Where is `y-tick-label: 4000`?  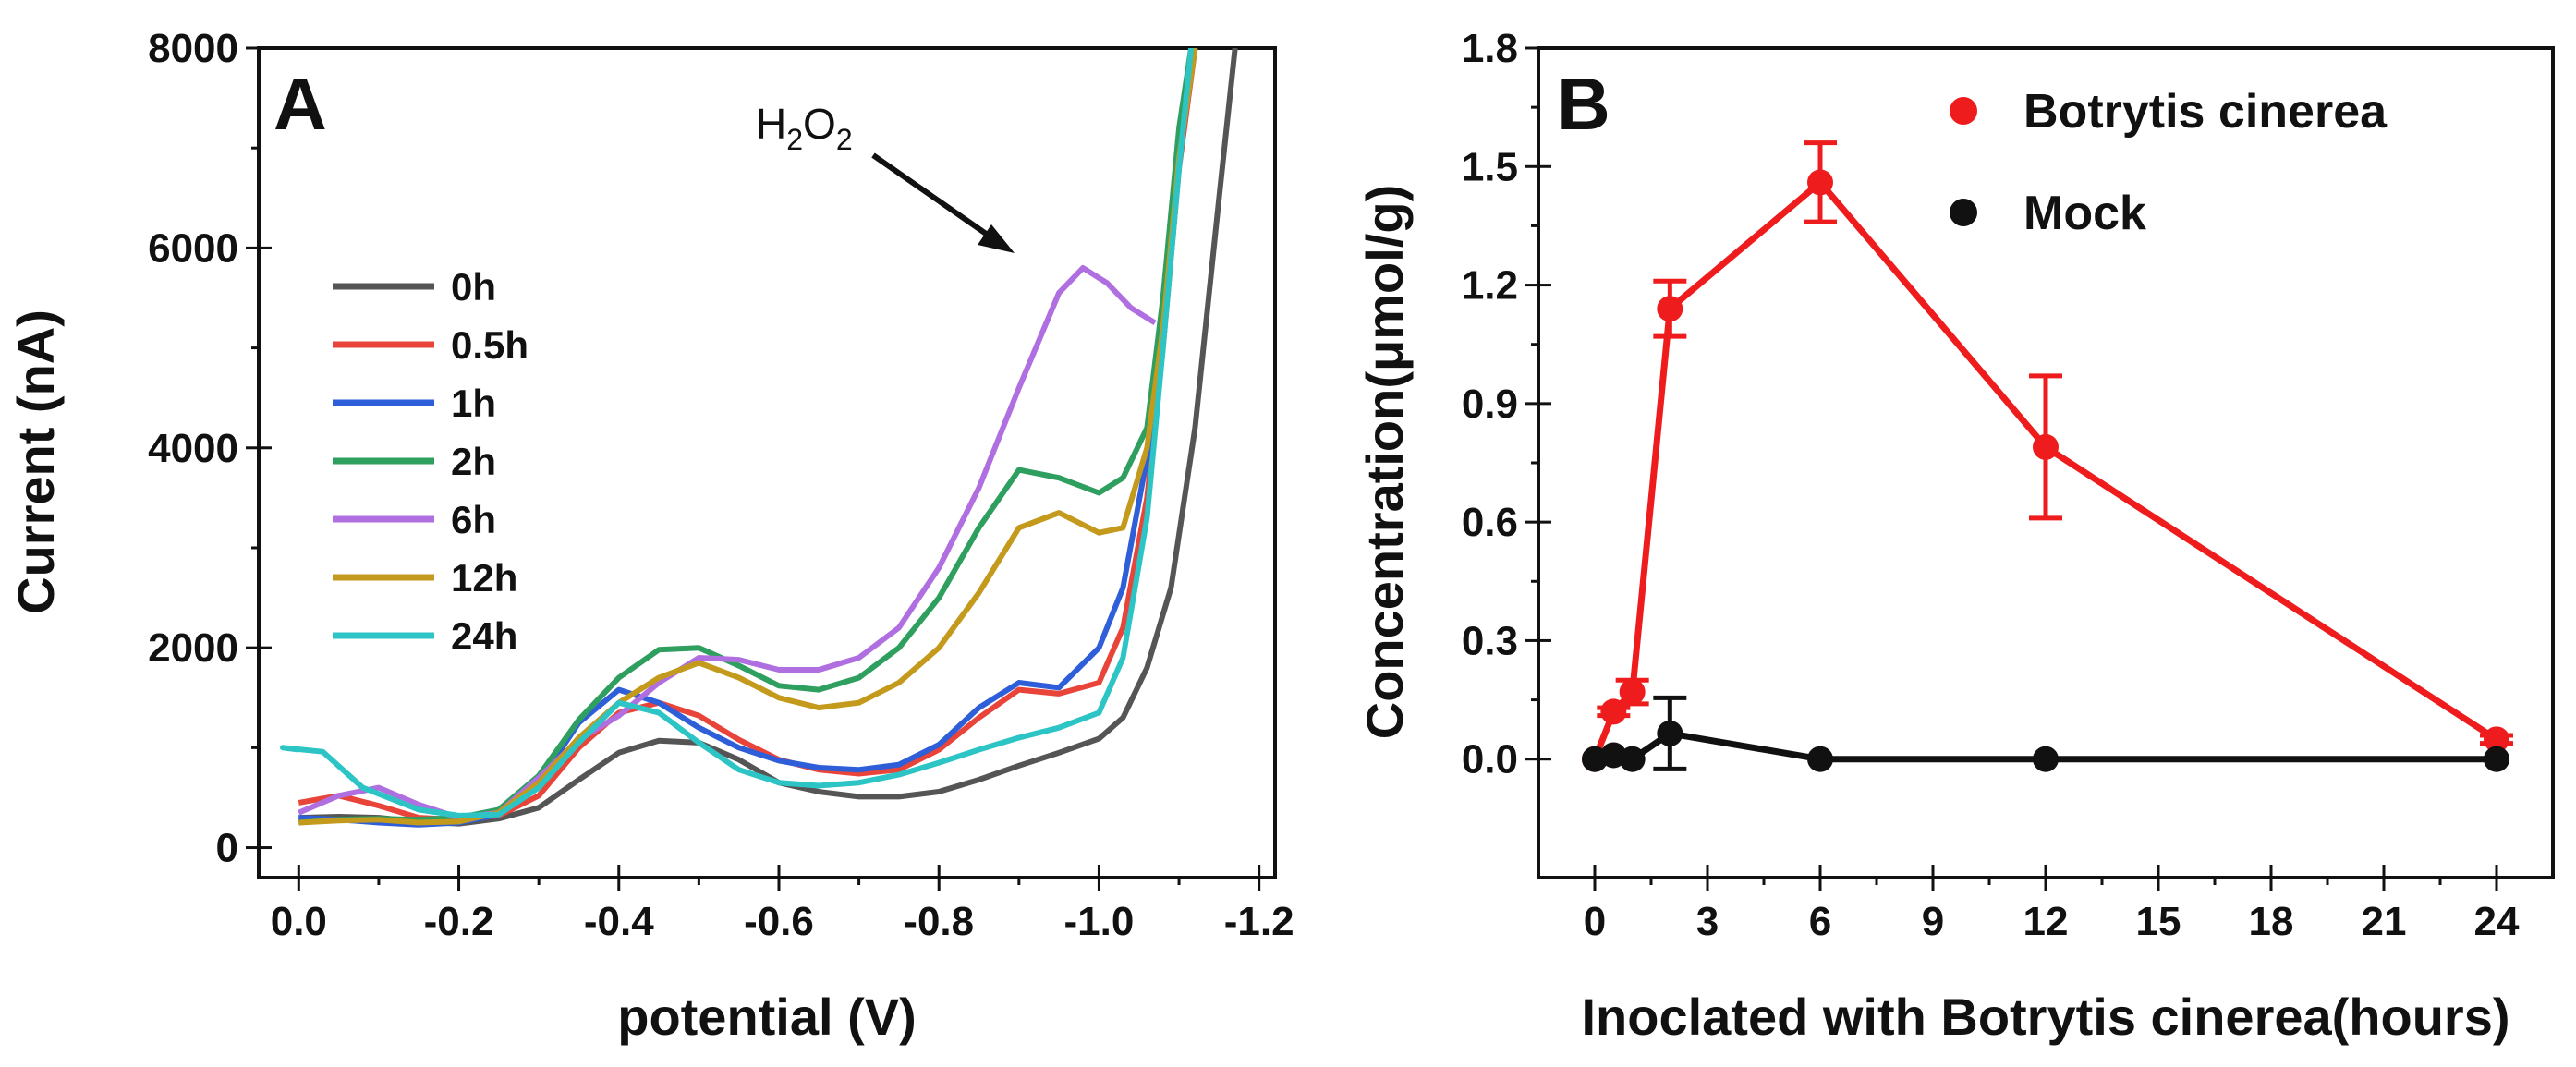
y-tick-label: 4000 is located at coordinates (193, 448).